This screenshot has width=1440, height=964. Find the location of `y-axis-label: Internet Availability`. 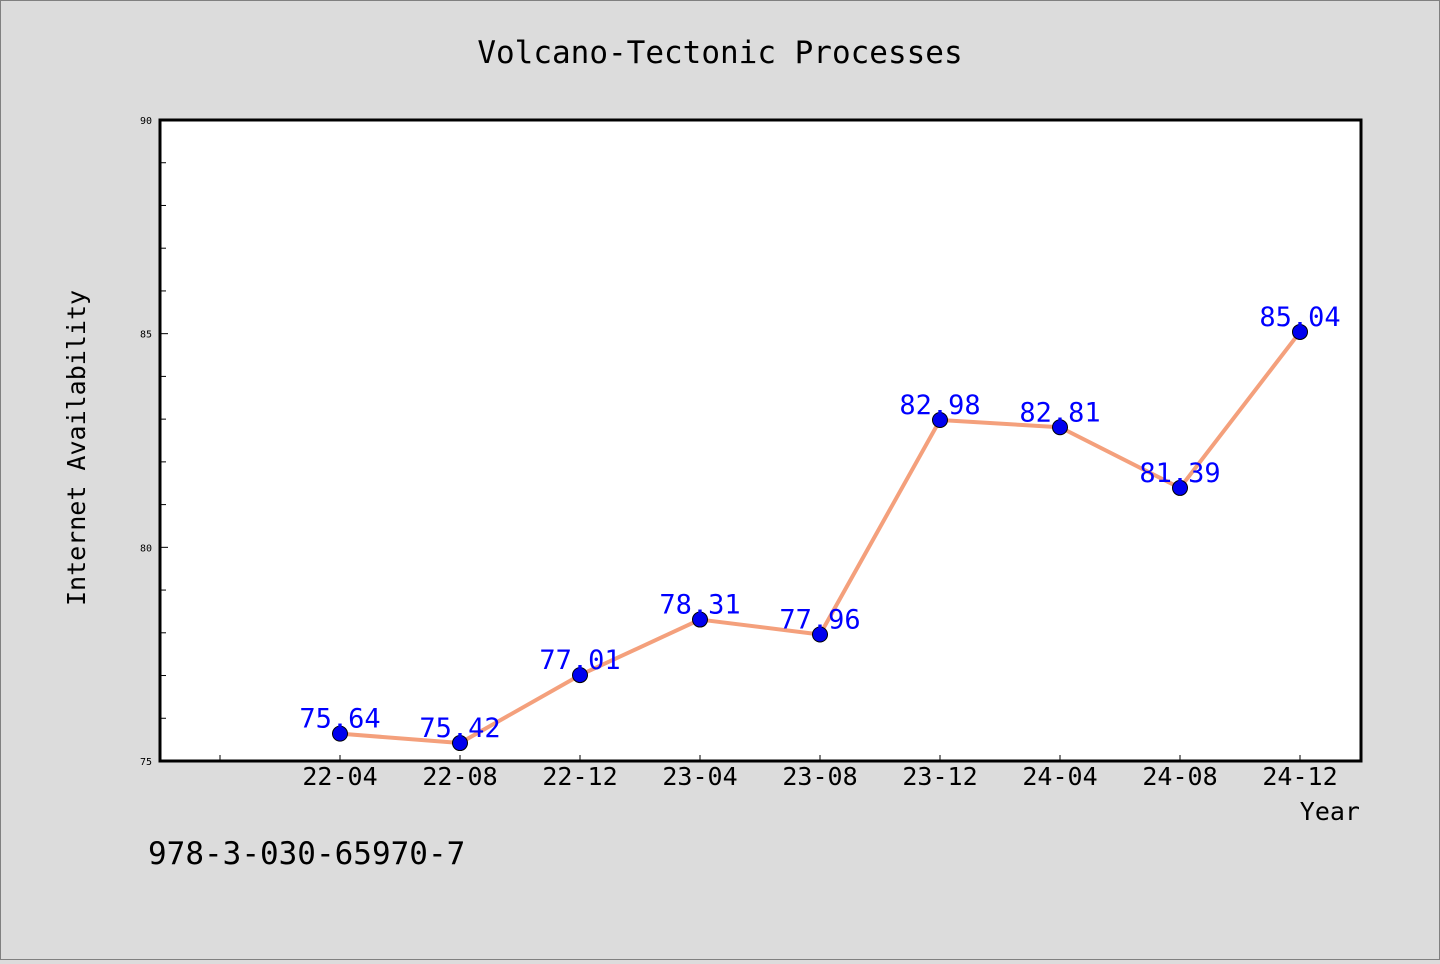

y-axis-label: Internet Availability is located at coordinates (76, 448).